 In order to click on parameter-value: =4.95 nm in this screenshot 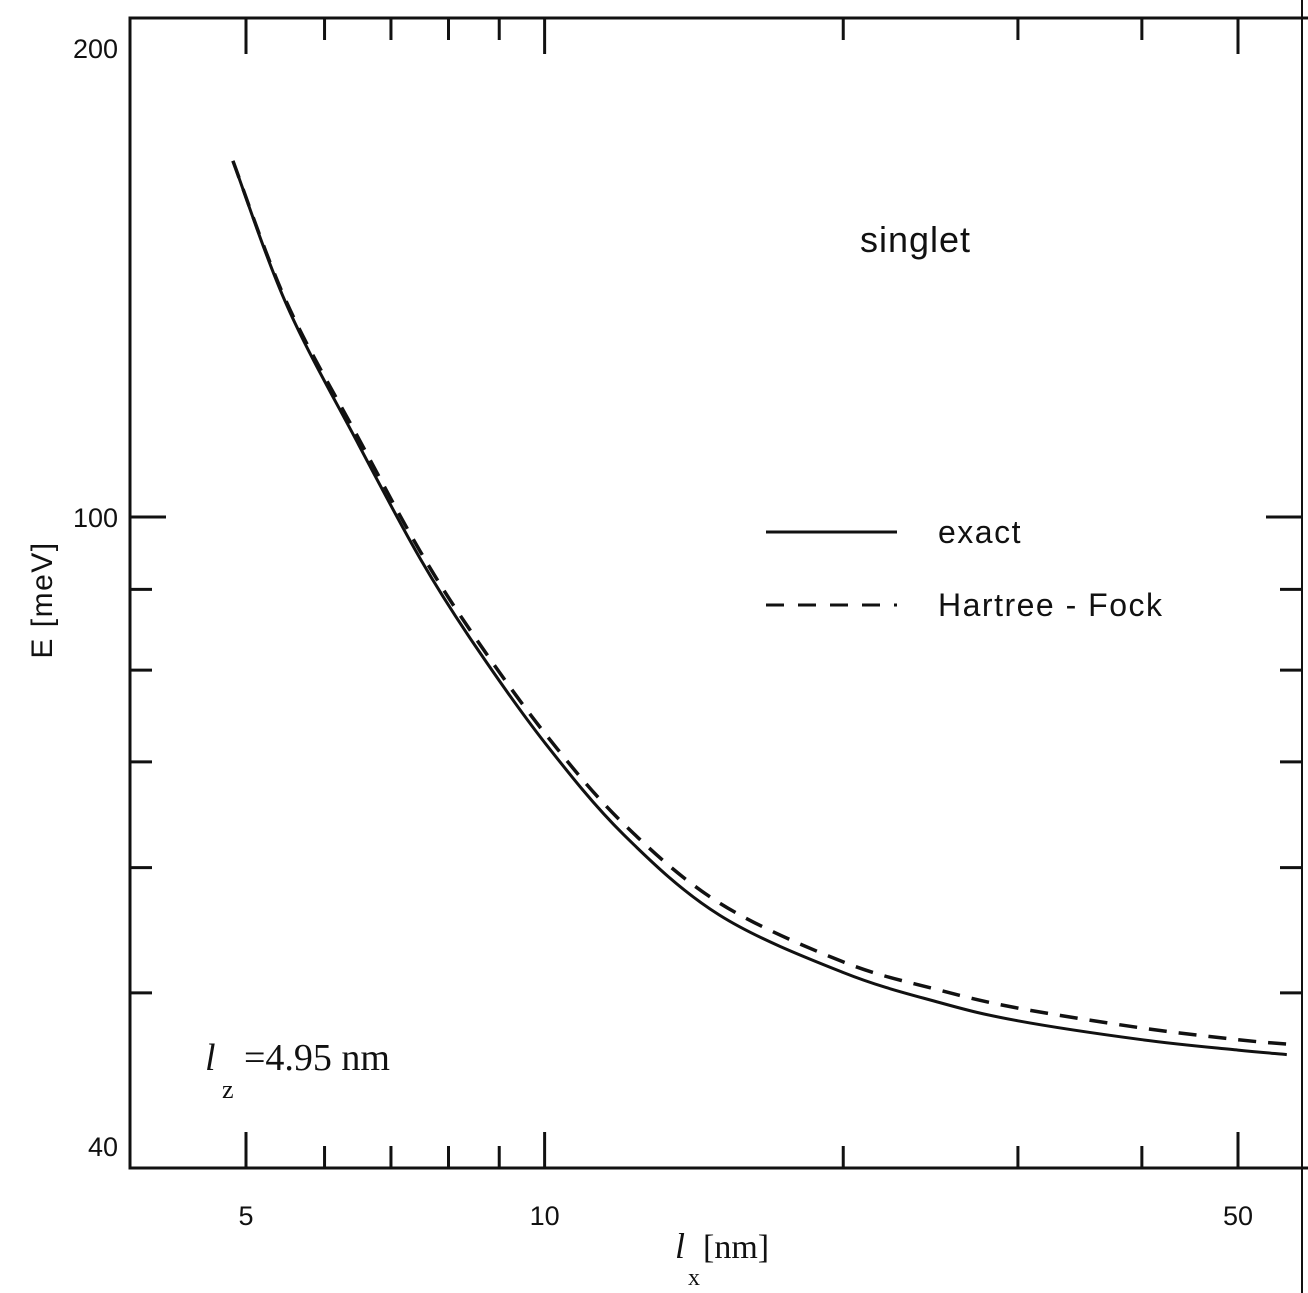, I will do `click(317, 1058)`.